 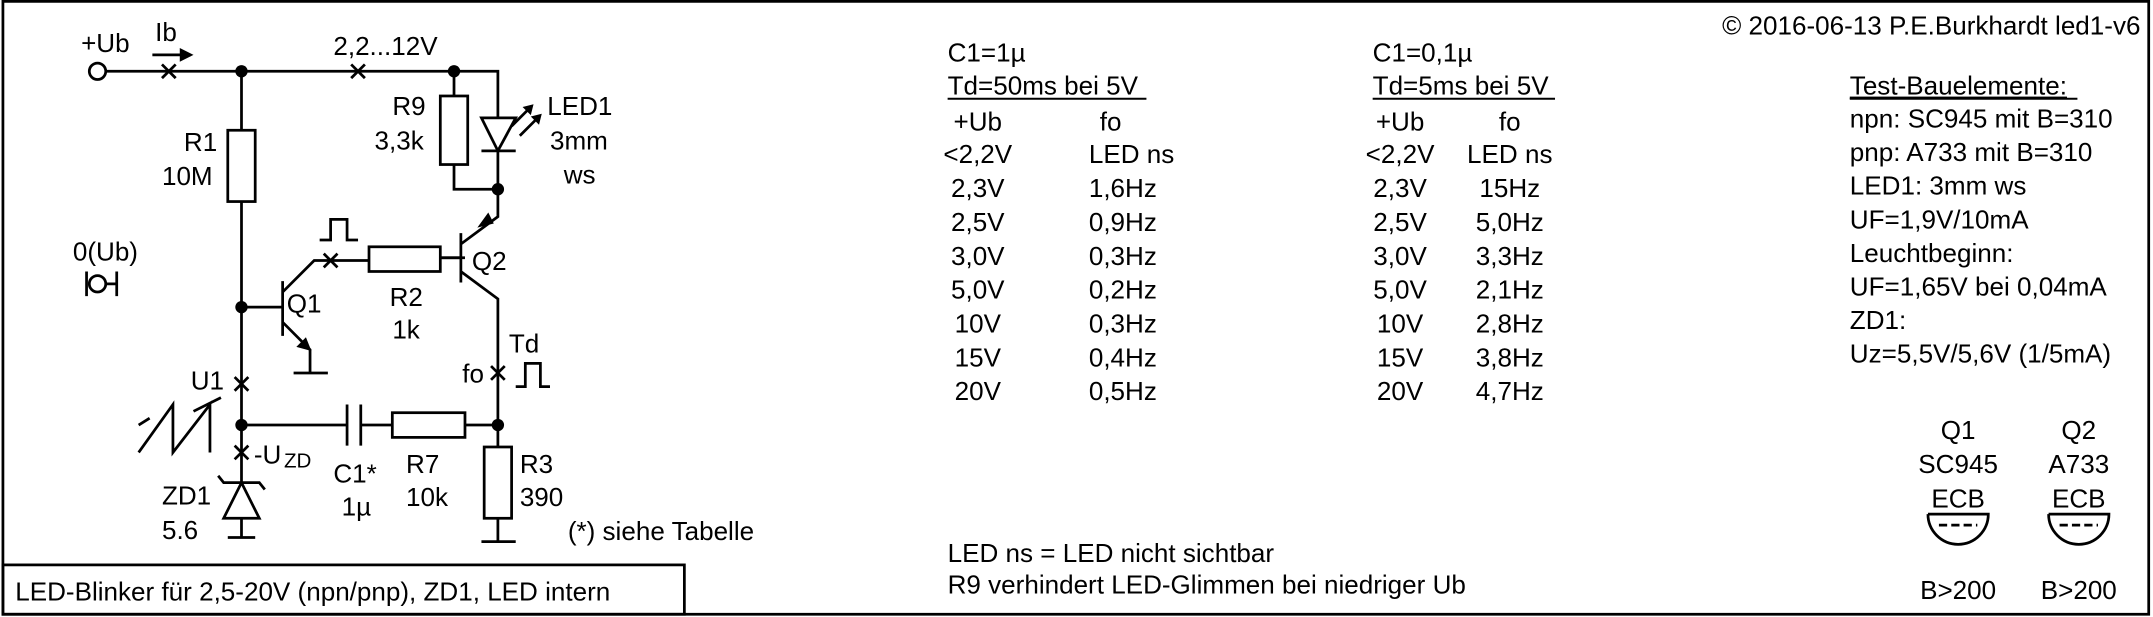 What do you see at coordinates (399, 140) in the screenshot?
I see `label: 3,3k` at bounding box center [399, 140].